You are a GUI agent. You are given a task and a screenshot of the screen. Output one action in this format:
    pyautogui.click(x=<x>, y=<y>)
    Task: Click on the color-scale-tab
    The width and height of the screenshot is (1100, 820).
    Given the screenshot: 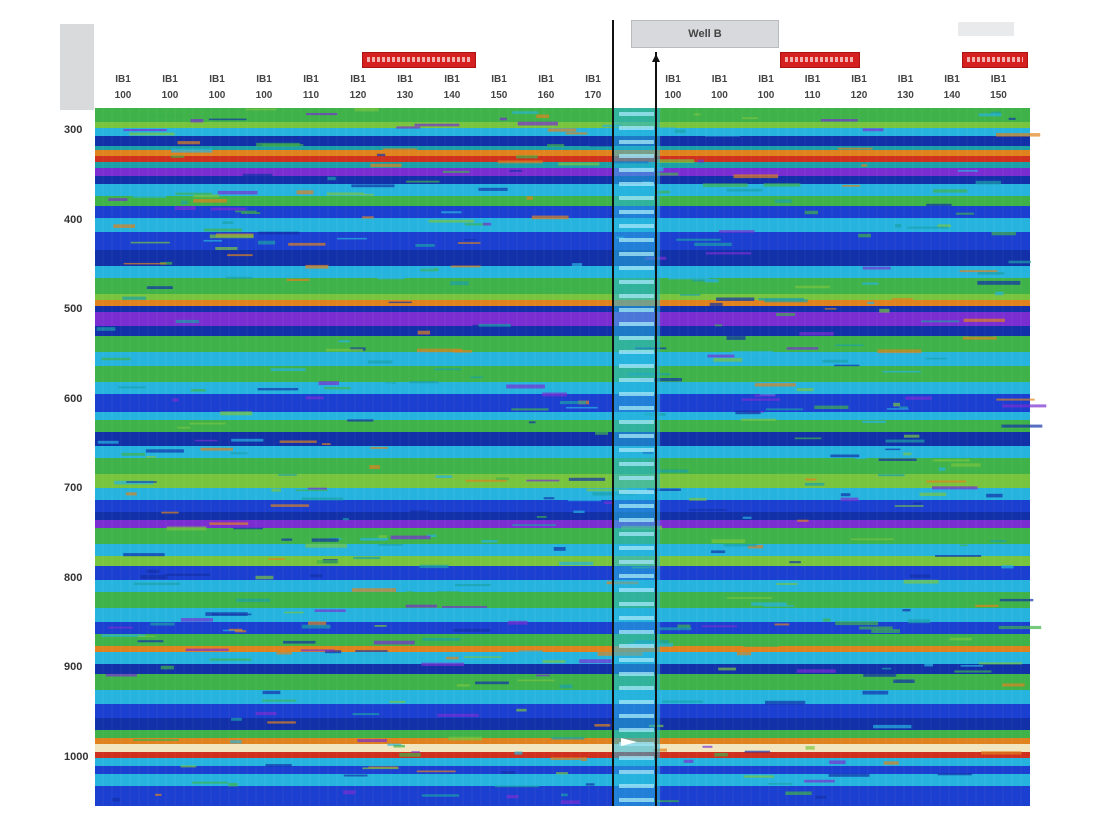 What is the action you would take?
    pyautogui.click(x=77, y=67)
    